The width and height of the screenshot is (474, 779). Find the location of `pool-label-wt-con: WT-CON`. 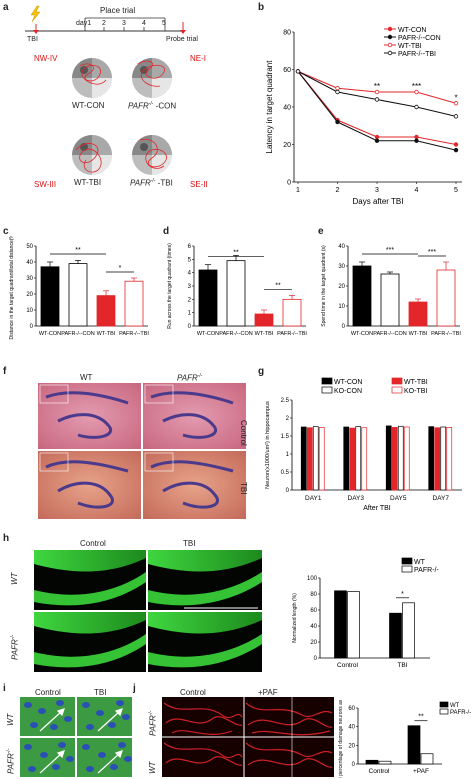

pool-label-wt-con: WT-CON is located at coordinates (88, 105).